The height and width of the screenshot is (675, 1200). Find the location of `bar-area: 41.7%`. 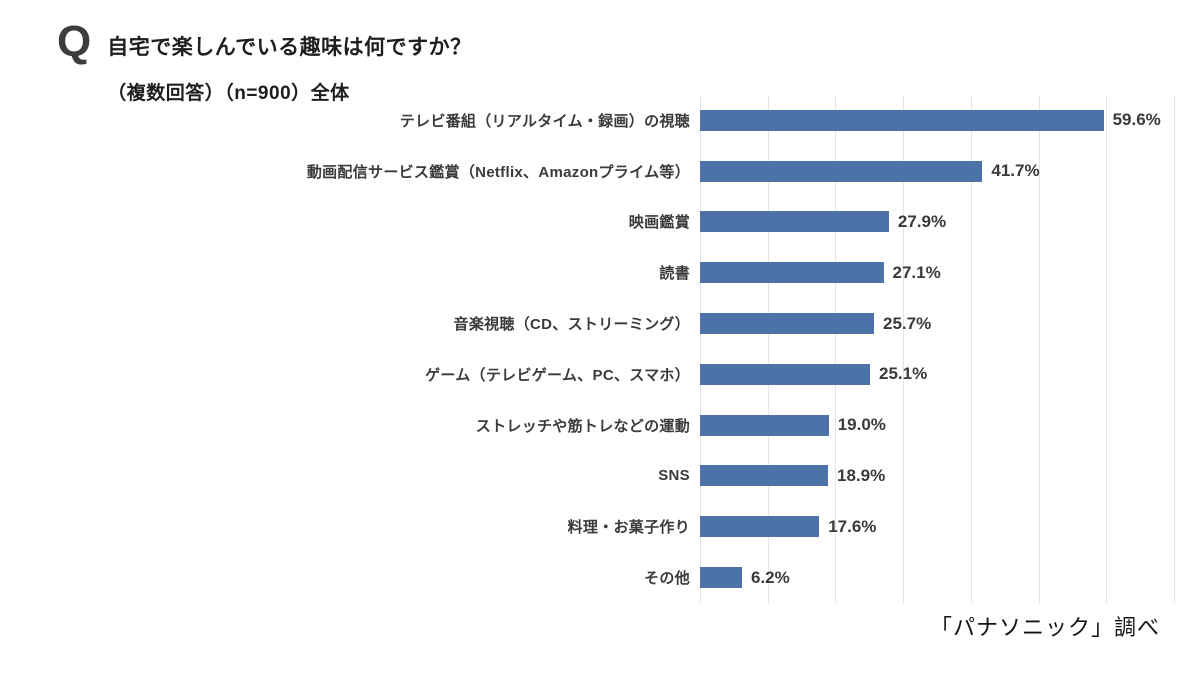

bar-area: 41.7% is located at coordinates (950, 171).